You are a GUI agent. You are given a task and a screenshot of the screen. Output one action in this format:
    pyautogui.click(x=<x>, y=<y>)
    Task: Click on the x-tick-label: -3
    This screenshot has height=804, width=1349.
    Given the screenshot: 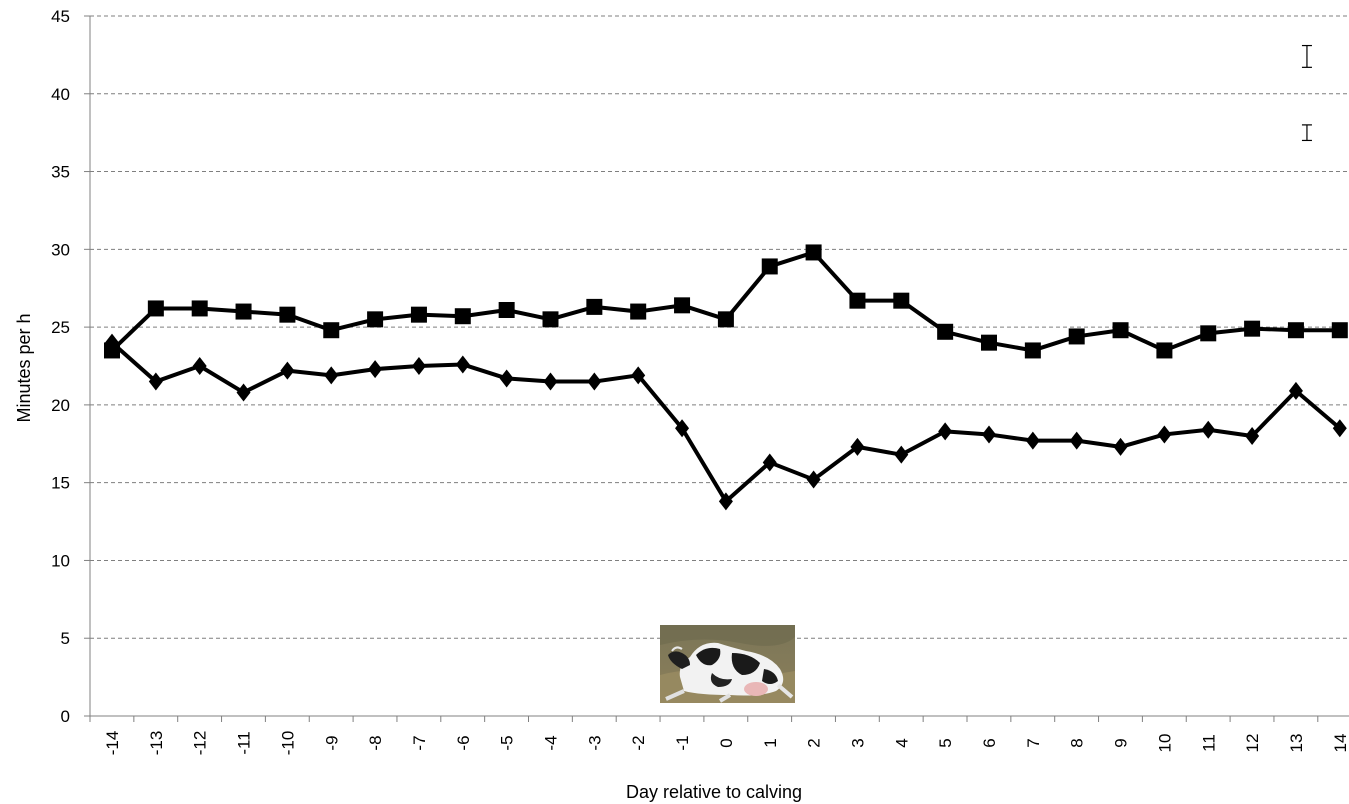 What is the action you would take?
    pyautogui.click(x=594, y=742)
    